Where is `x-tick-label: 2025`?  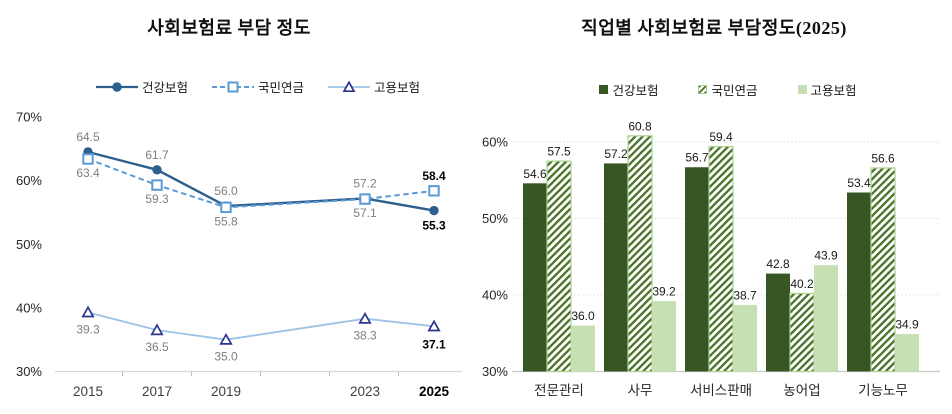
x-tick-label: 2025 is located at coordinates (434, 391).